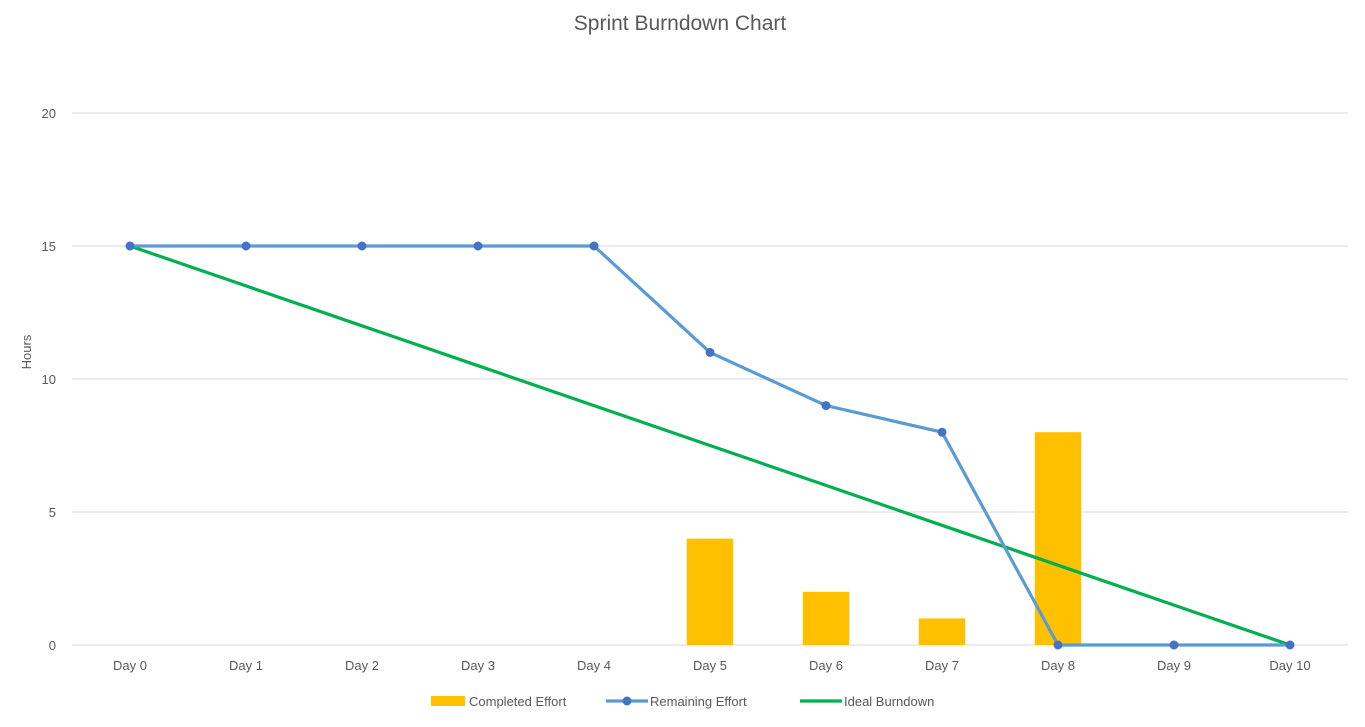  I want to click on y-tick-label-10: 10, so click(49, 379).